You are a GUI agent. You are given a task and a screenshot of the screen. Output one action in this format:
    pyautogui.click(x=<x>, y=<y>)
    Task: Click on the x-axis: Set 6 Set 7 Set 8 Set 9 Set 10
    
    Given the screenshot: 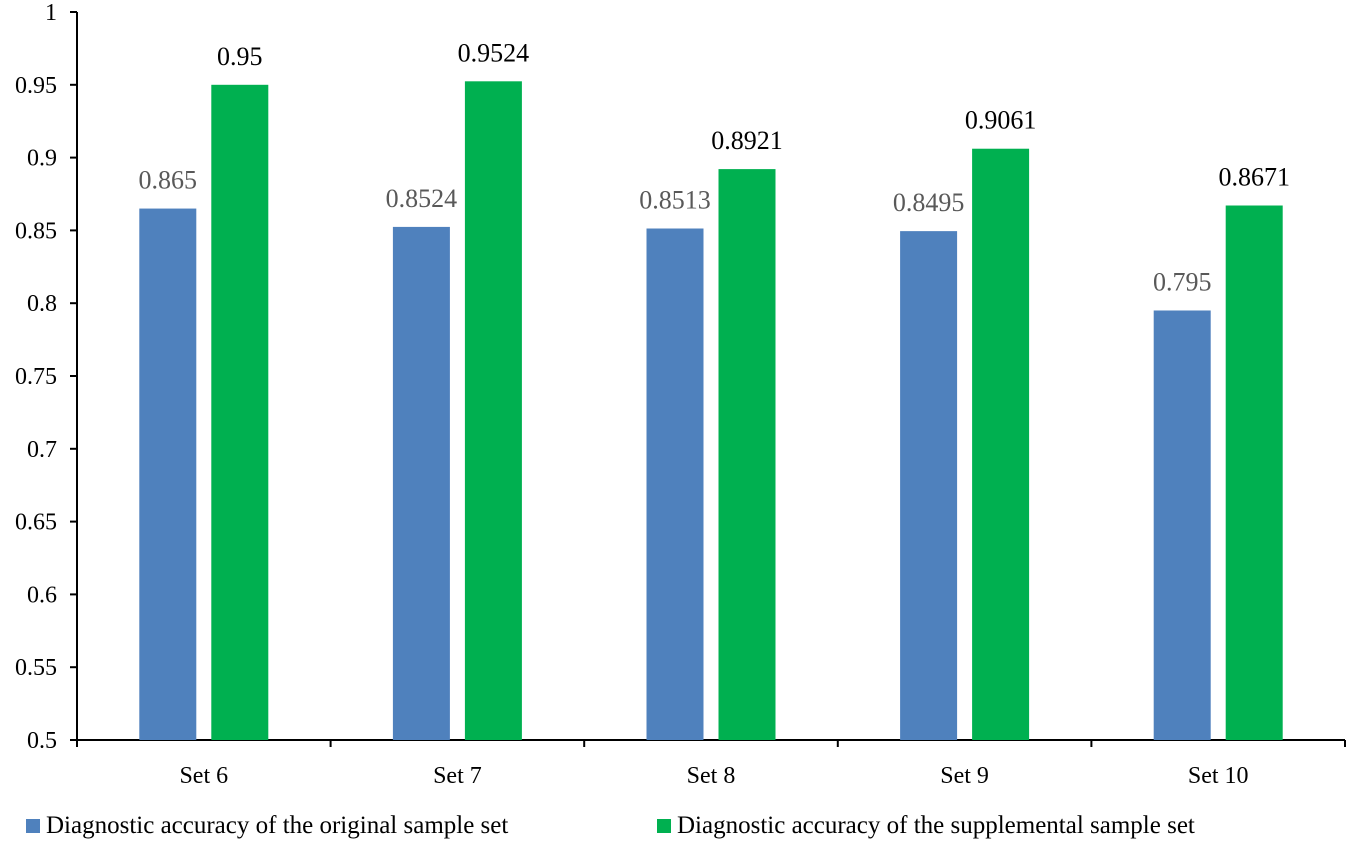 What is the action you would take?
    pyautogui.click(x=711, y=764)
    